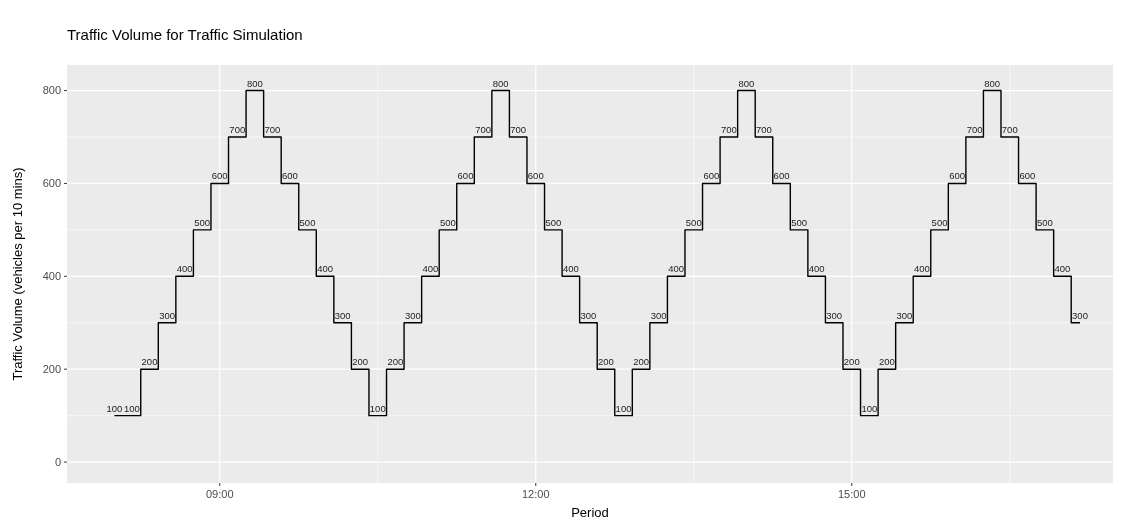 The image size is (1136, 527). Describe the element at coordinates (535, 494) in the screenshot. I see `x-tick-label: 12:00` at that location.